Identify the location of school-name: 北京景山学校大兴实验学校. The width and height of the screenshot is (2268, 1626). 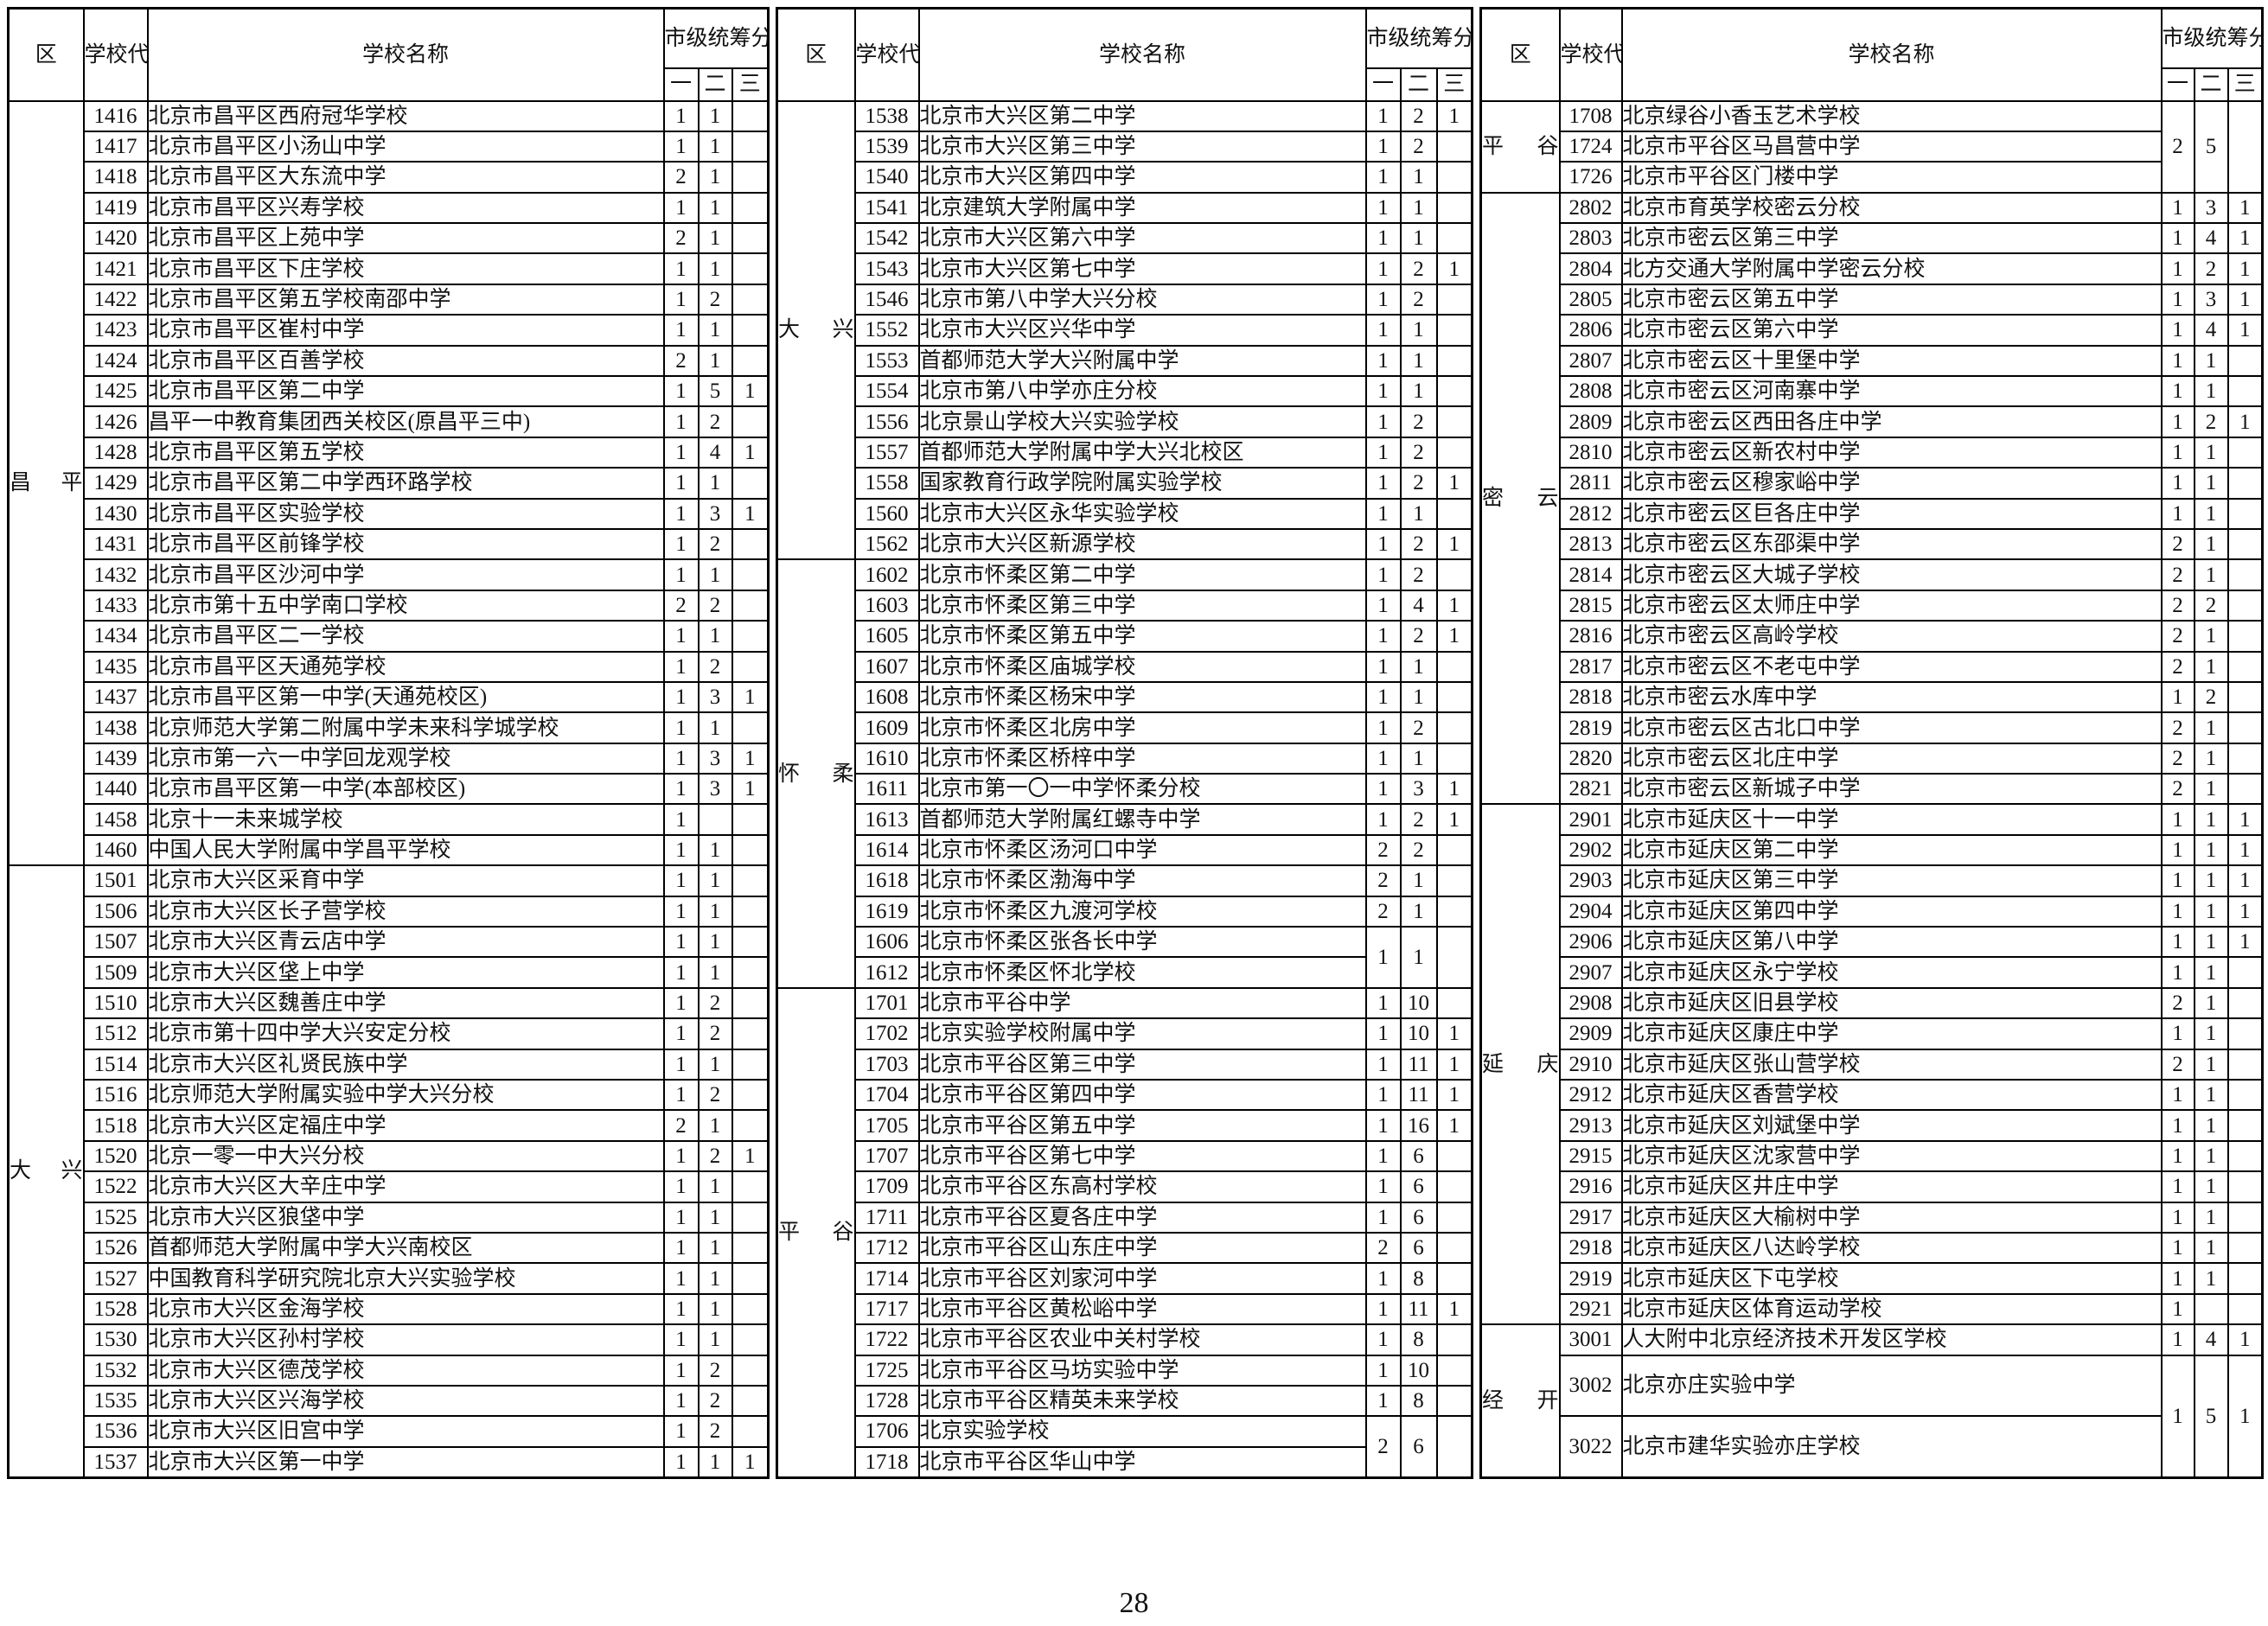
(1142, 421).